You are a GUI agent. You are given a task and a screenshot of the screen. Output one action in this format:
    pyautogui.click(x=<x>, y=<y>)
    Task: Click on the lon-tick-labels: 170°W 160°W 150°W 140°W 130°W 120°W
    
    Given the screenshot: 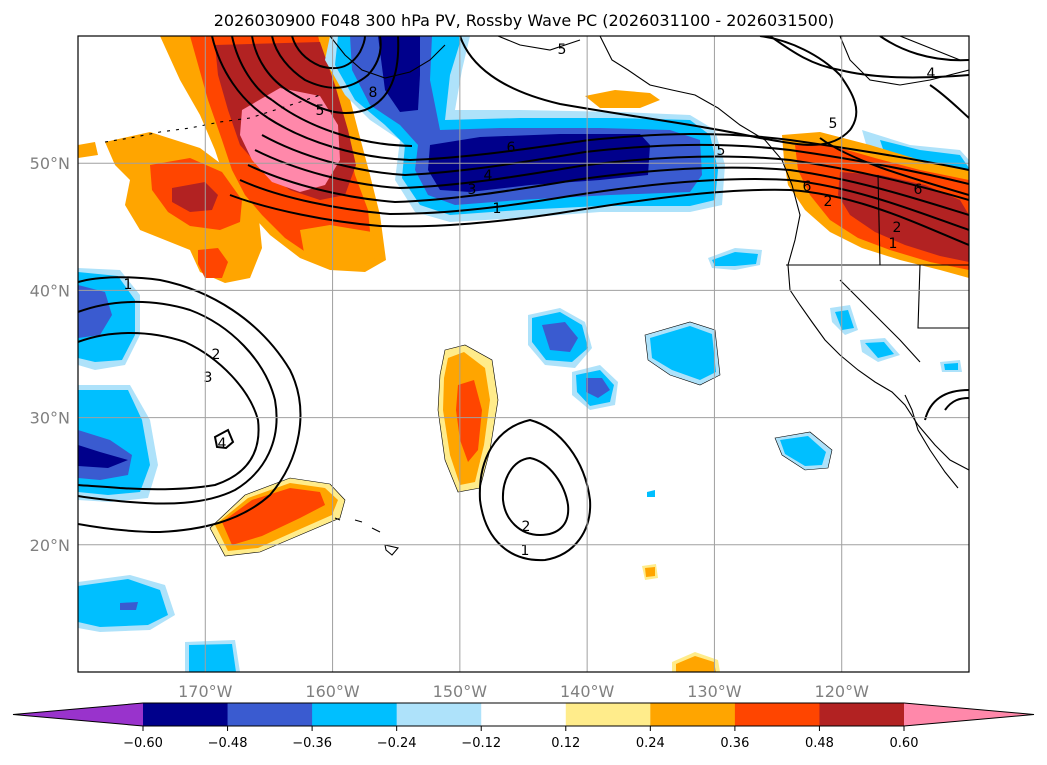 What is the action you would take?
    pyautogui.click(x=523, y=691)
    